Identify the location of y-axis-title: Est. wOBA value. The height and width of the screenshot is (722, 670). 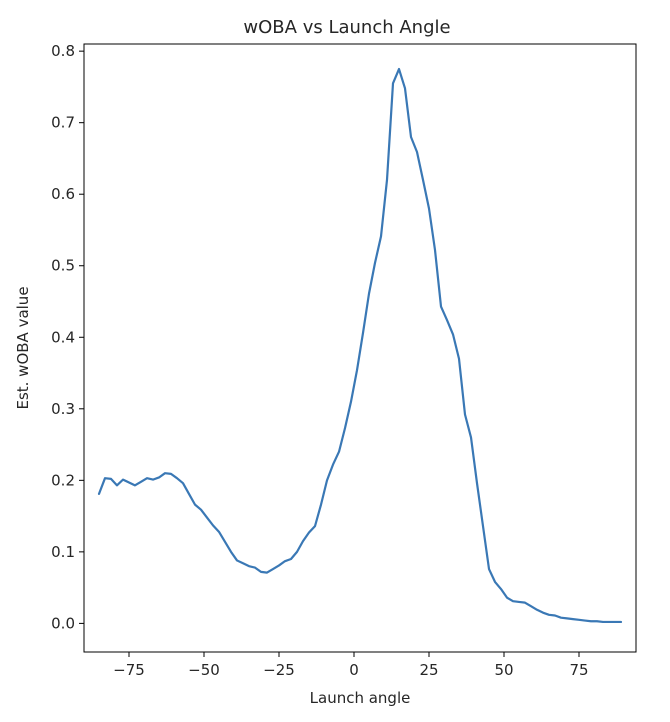
(23, 347).